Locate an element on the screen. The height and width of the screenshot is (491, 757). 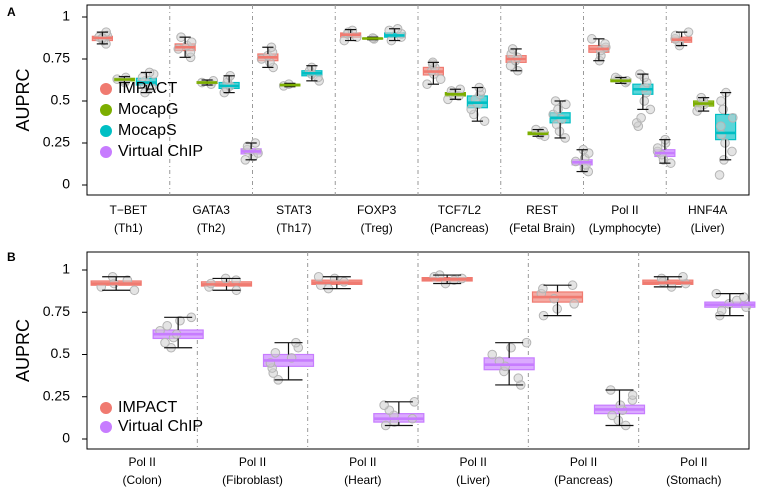
y-tick-label: 0.75 is located at coordinates (56, 58).